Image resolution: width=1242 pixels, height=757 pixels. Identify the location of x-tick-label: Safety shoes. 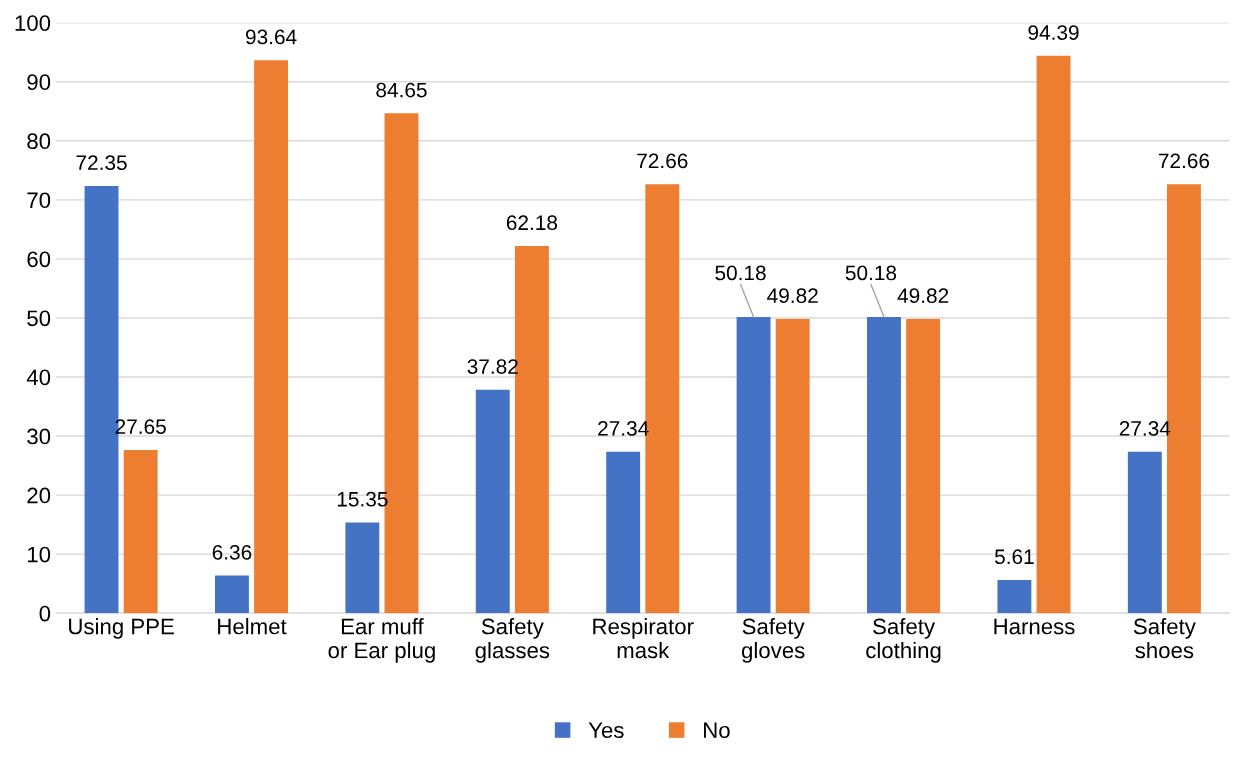
(1164, 638).